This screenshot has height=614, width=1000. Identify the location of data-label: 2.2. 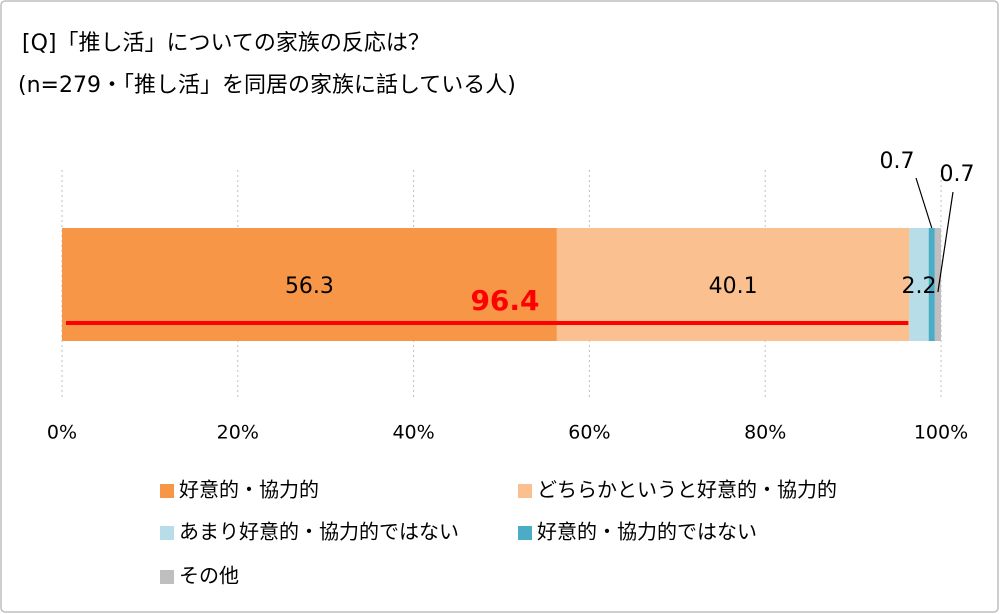
(919, 286).